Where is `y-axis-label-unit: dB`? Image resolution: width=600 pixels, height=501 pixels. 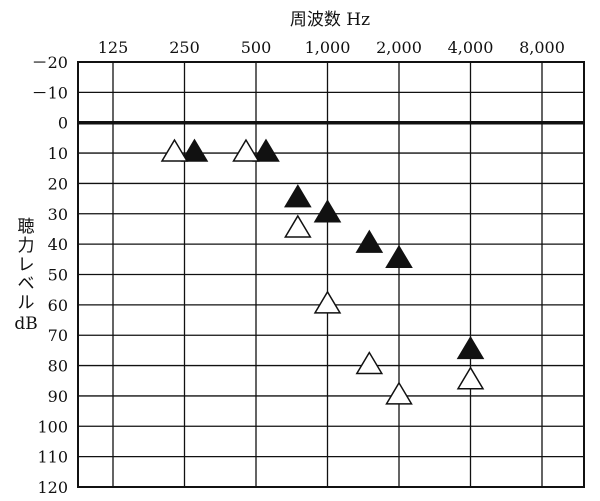
y-axis-label-unit: dB is located at coordinates (25, 324).